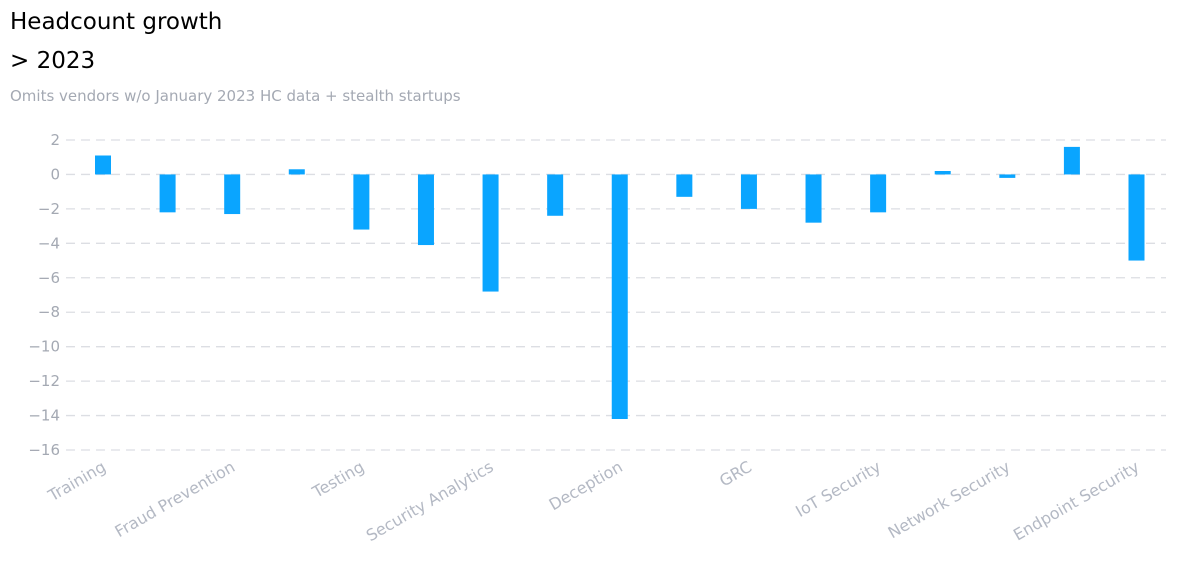 Image resolution: width=1200 pixels, height=574 pixels. I want to click on y-tick-label: 0, so click(55, 174).